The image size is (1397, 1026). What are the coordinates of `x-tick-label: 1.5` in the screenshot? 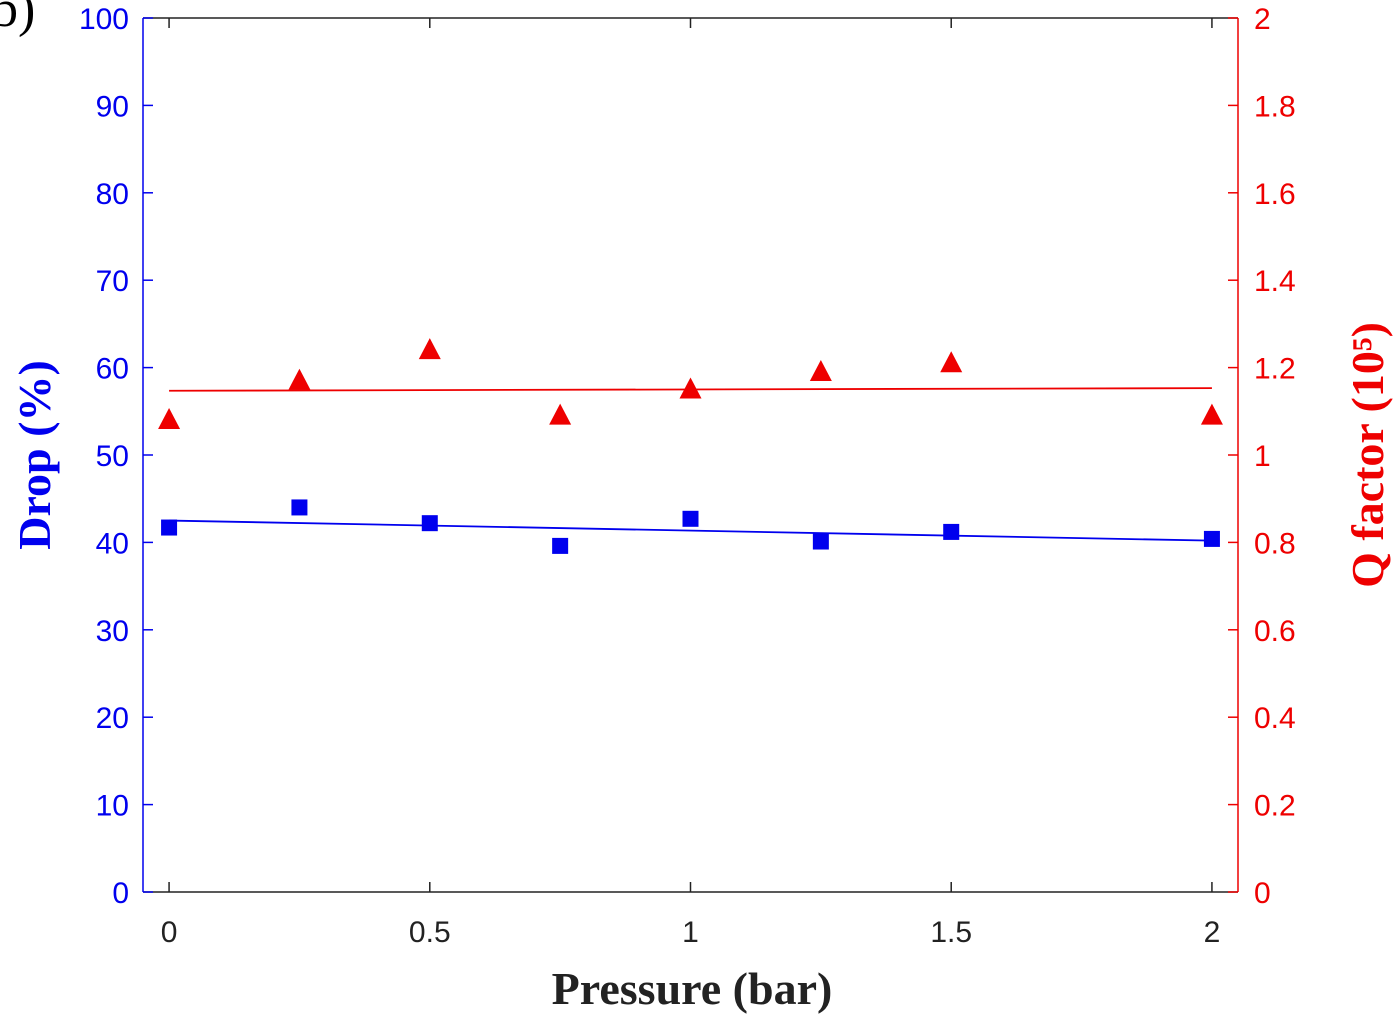 It's located at (951, 932).